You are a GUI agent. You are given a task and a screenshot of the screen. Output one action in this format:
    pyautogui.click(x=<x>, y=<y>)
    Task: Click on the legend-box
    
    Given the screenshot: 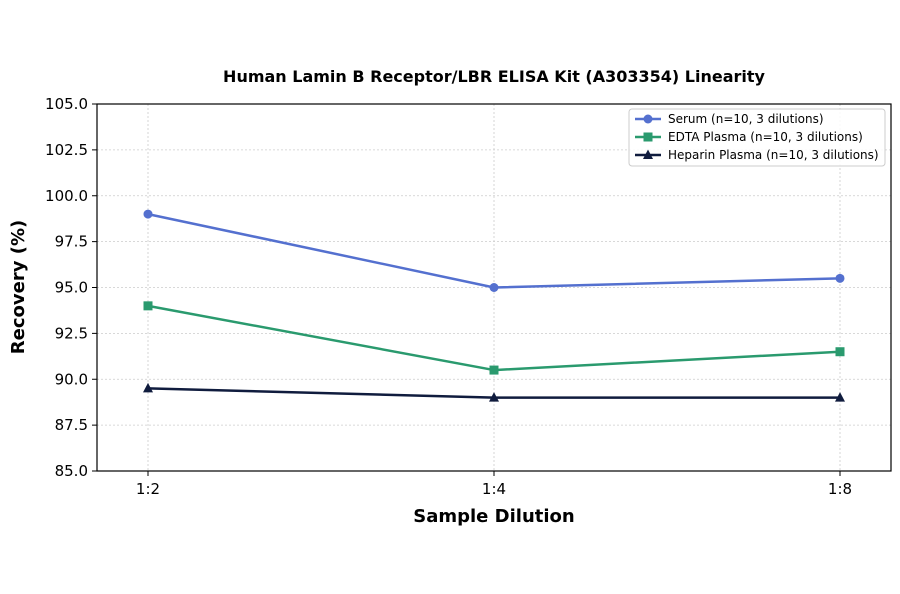 What is the action you would take?
    pyautogui.click(x=757, y=137)
    